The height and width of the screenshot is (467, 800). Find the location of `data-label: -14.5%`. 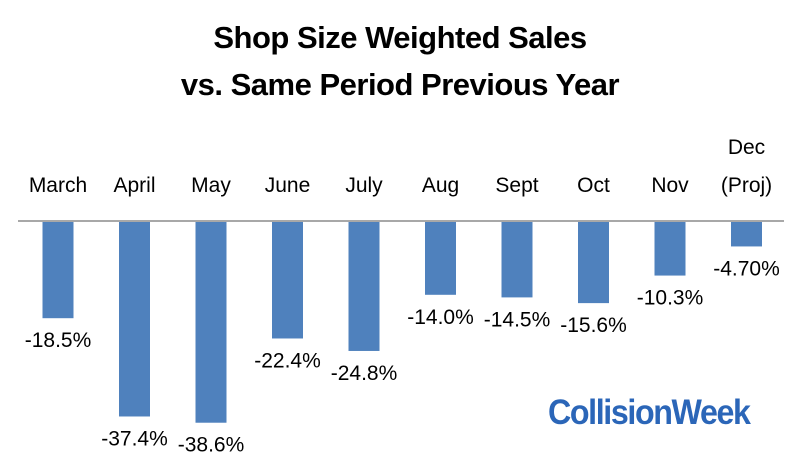

data-label: -14.5% is located at coordinates (517, 319).